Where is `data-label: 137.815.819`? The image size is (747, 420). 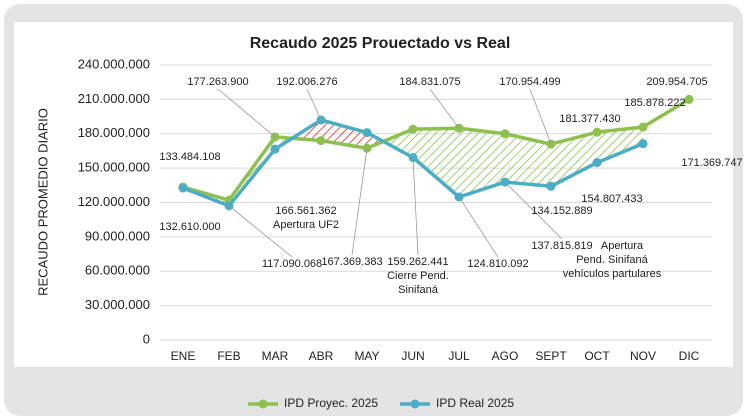 data-label: 137.815.819 is located at coordinates (561, 246).